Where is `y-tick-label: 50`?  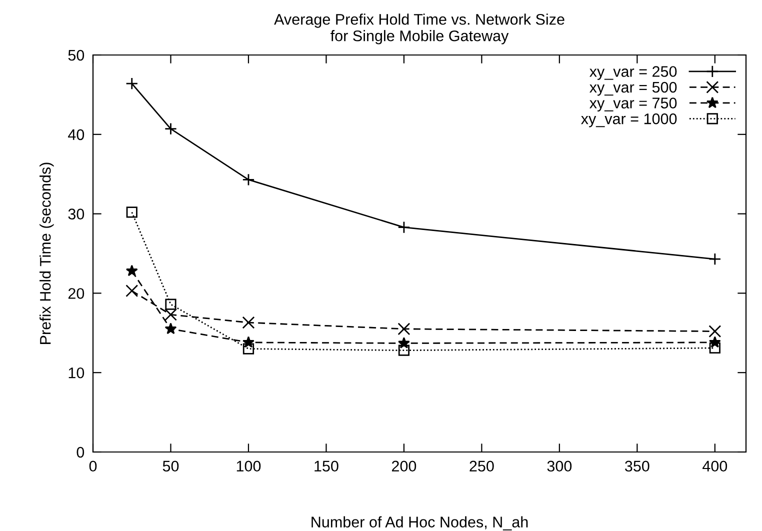 y-tick-label: 50 is located at coordinates (76, 55).